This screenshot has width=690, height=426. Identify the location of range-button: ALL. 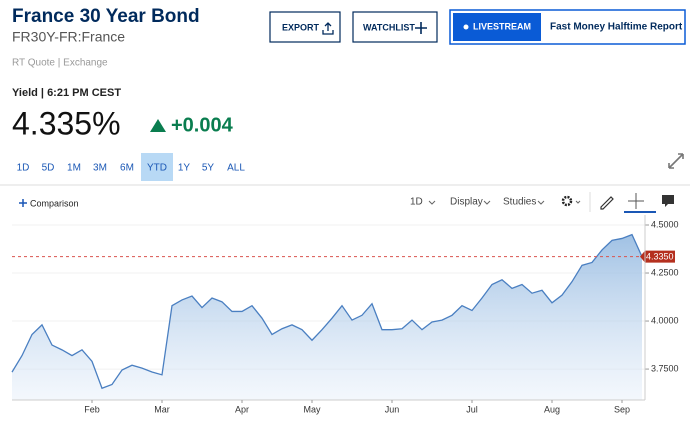
(236, 168).